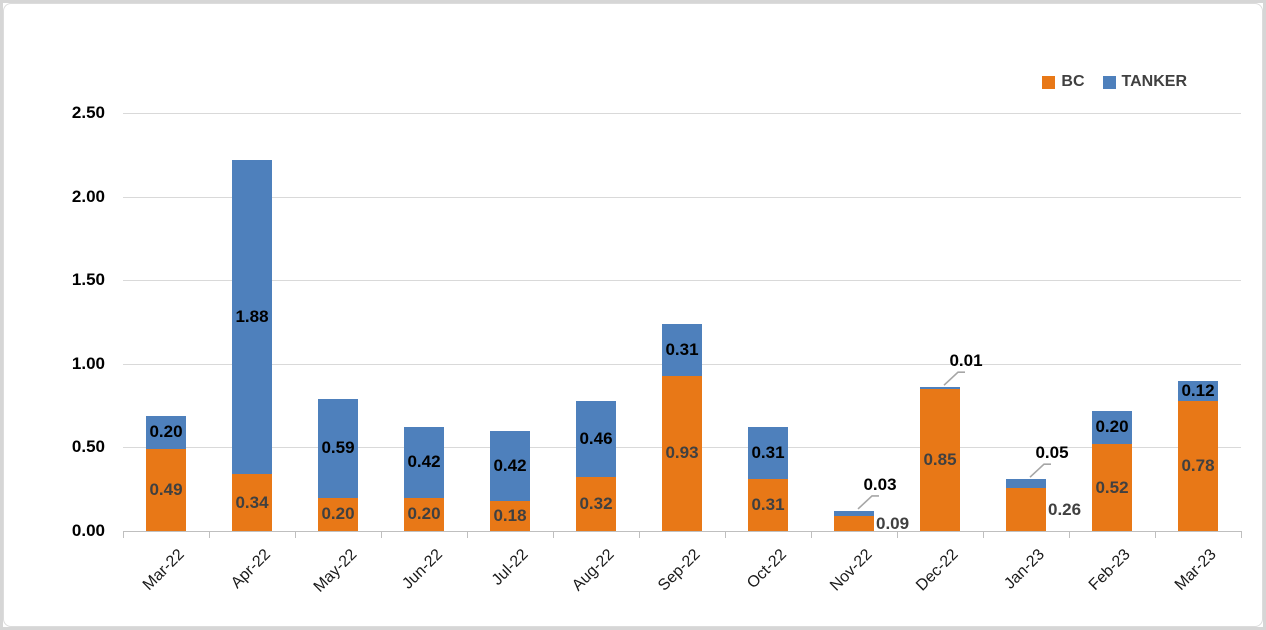 The height and width of the screenshot is (630, 1266). I want to click on x-axis-line, so click(682, 531).